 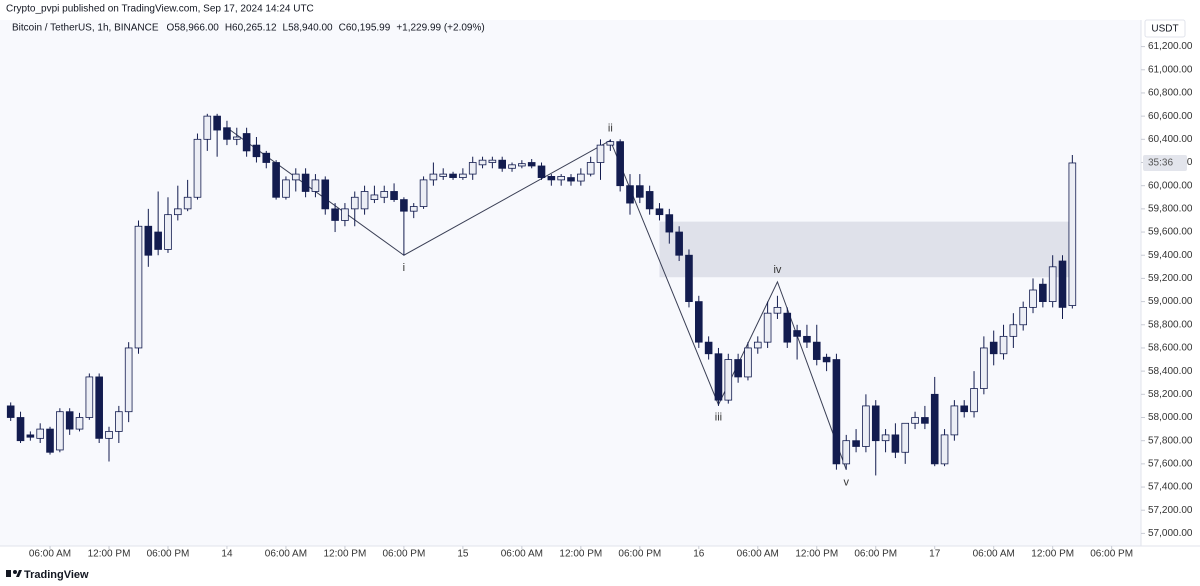 I want to click on symbol: Bitcoin / TetherUS, 1h, BINANCE, so click(x=85, y=28).